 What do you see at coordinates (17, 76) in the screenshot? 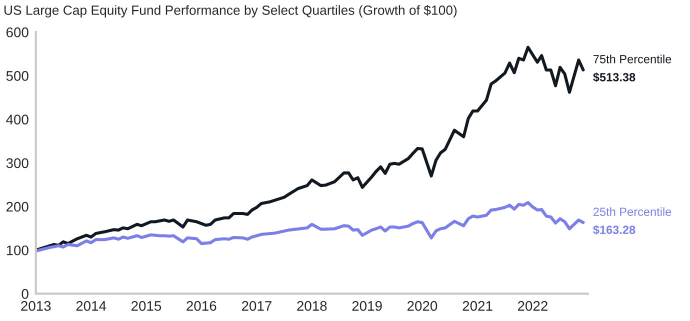
I see `y-tick-label: 500` at bounding box center [17, 76].